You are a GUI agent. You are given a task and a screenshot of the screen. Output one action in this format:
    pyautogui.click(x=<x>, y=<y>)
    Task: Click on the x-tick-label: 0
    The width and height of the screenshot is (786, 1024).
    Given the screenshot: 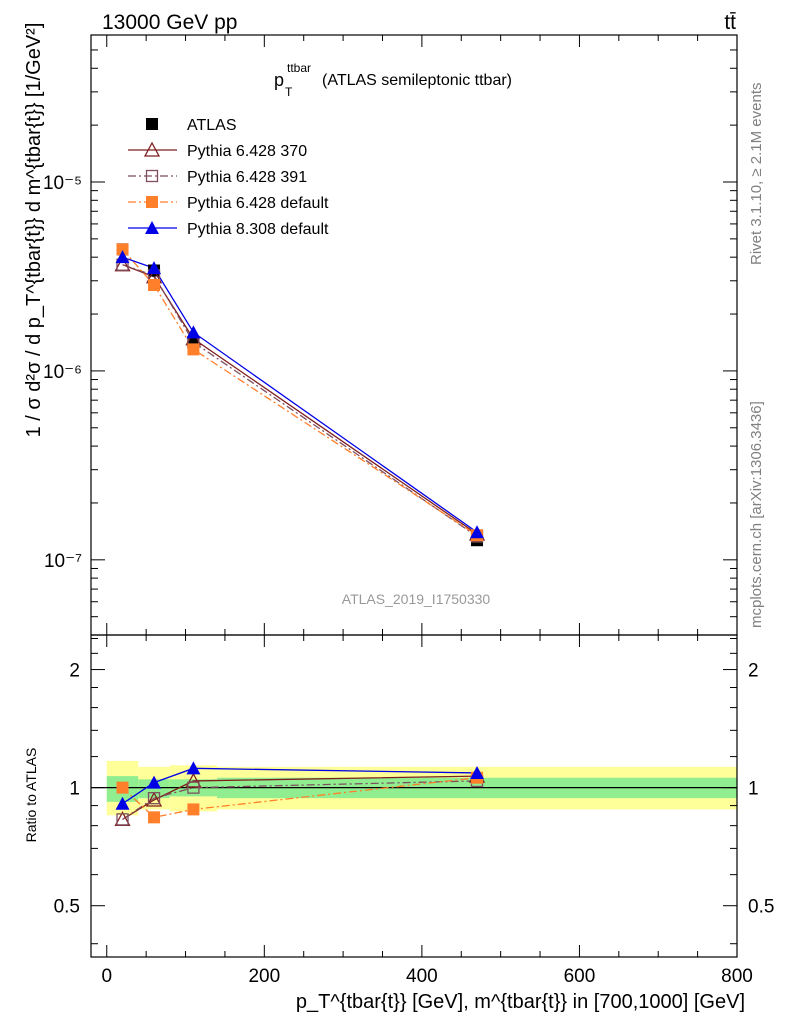 What is the action you would take?
    pyautogui.click(x=106, y=976)
    